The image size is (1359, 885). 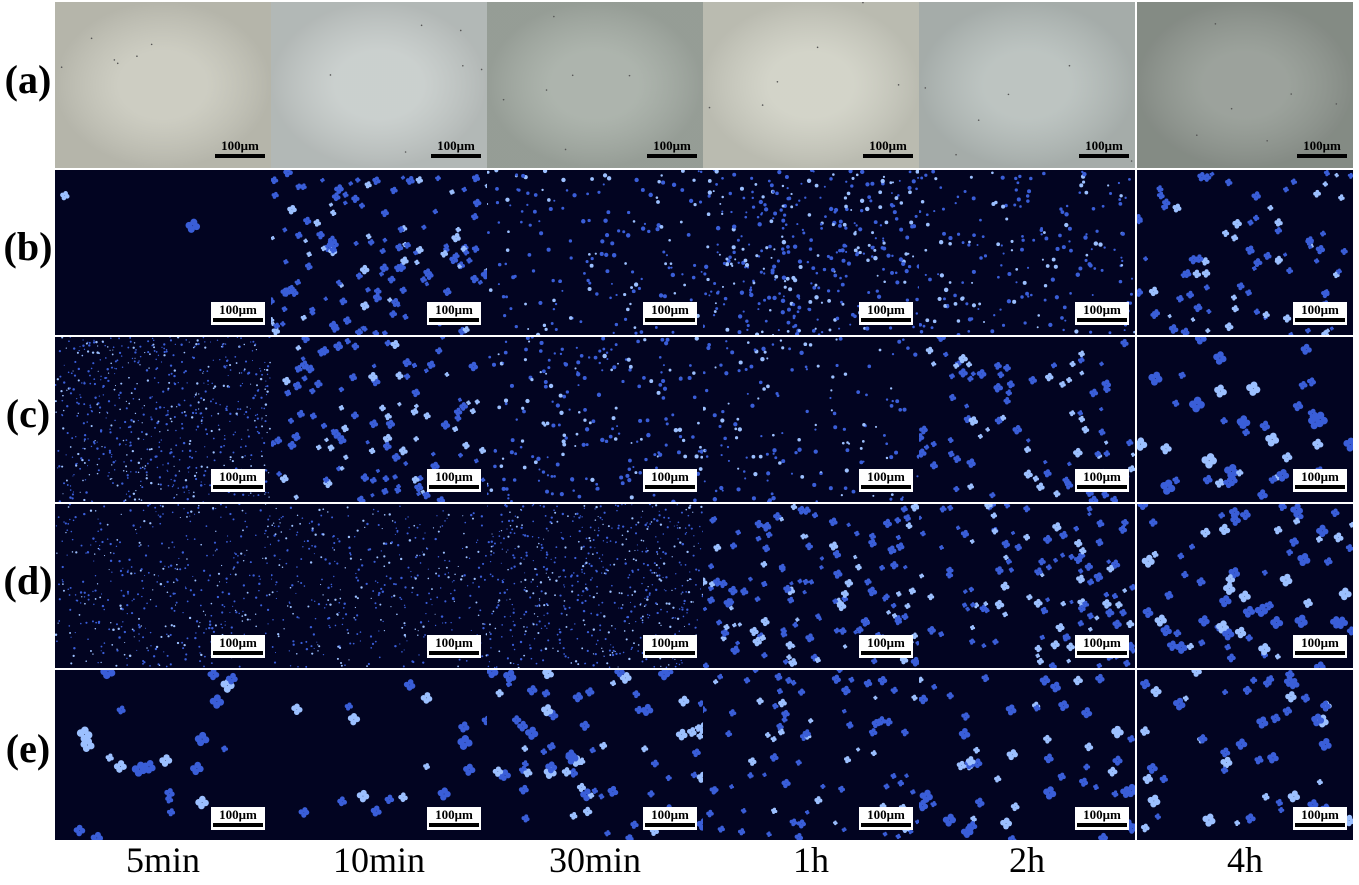 What do you see at coordinates (379, 85) in the screenshot?
I see `micrograph-panel: 100μm` at bounding box center [379, 85].